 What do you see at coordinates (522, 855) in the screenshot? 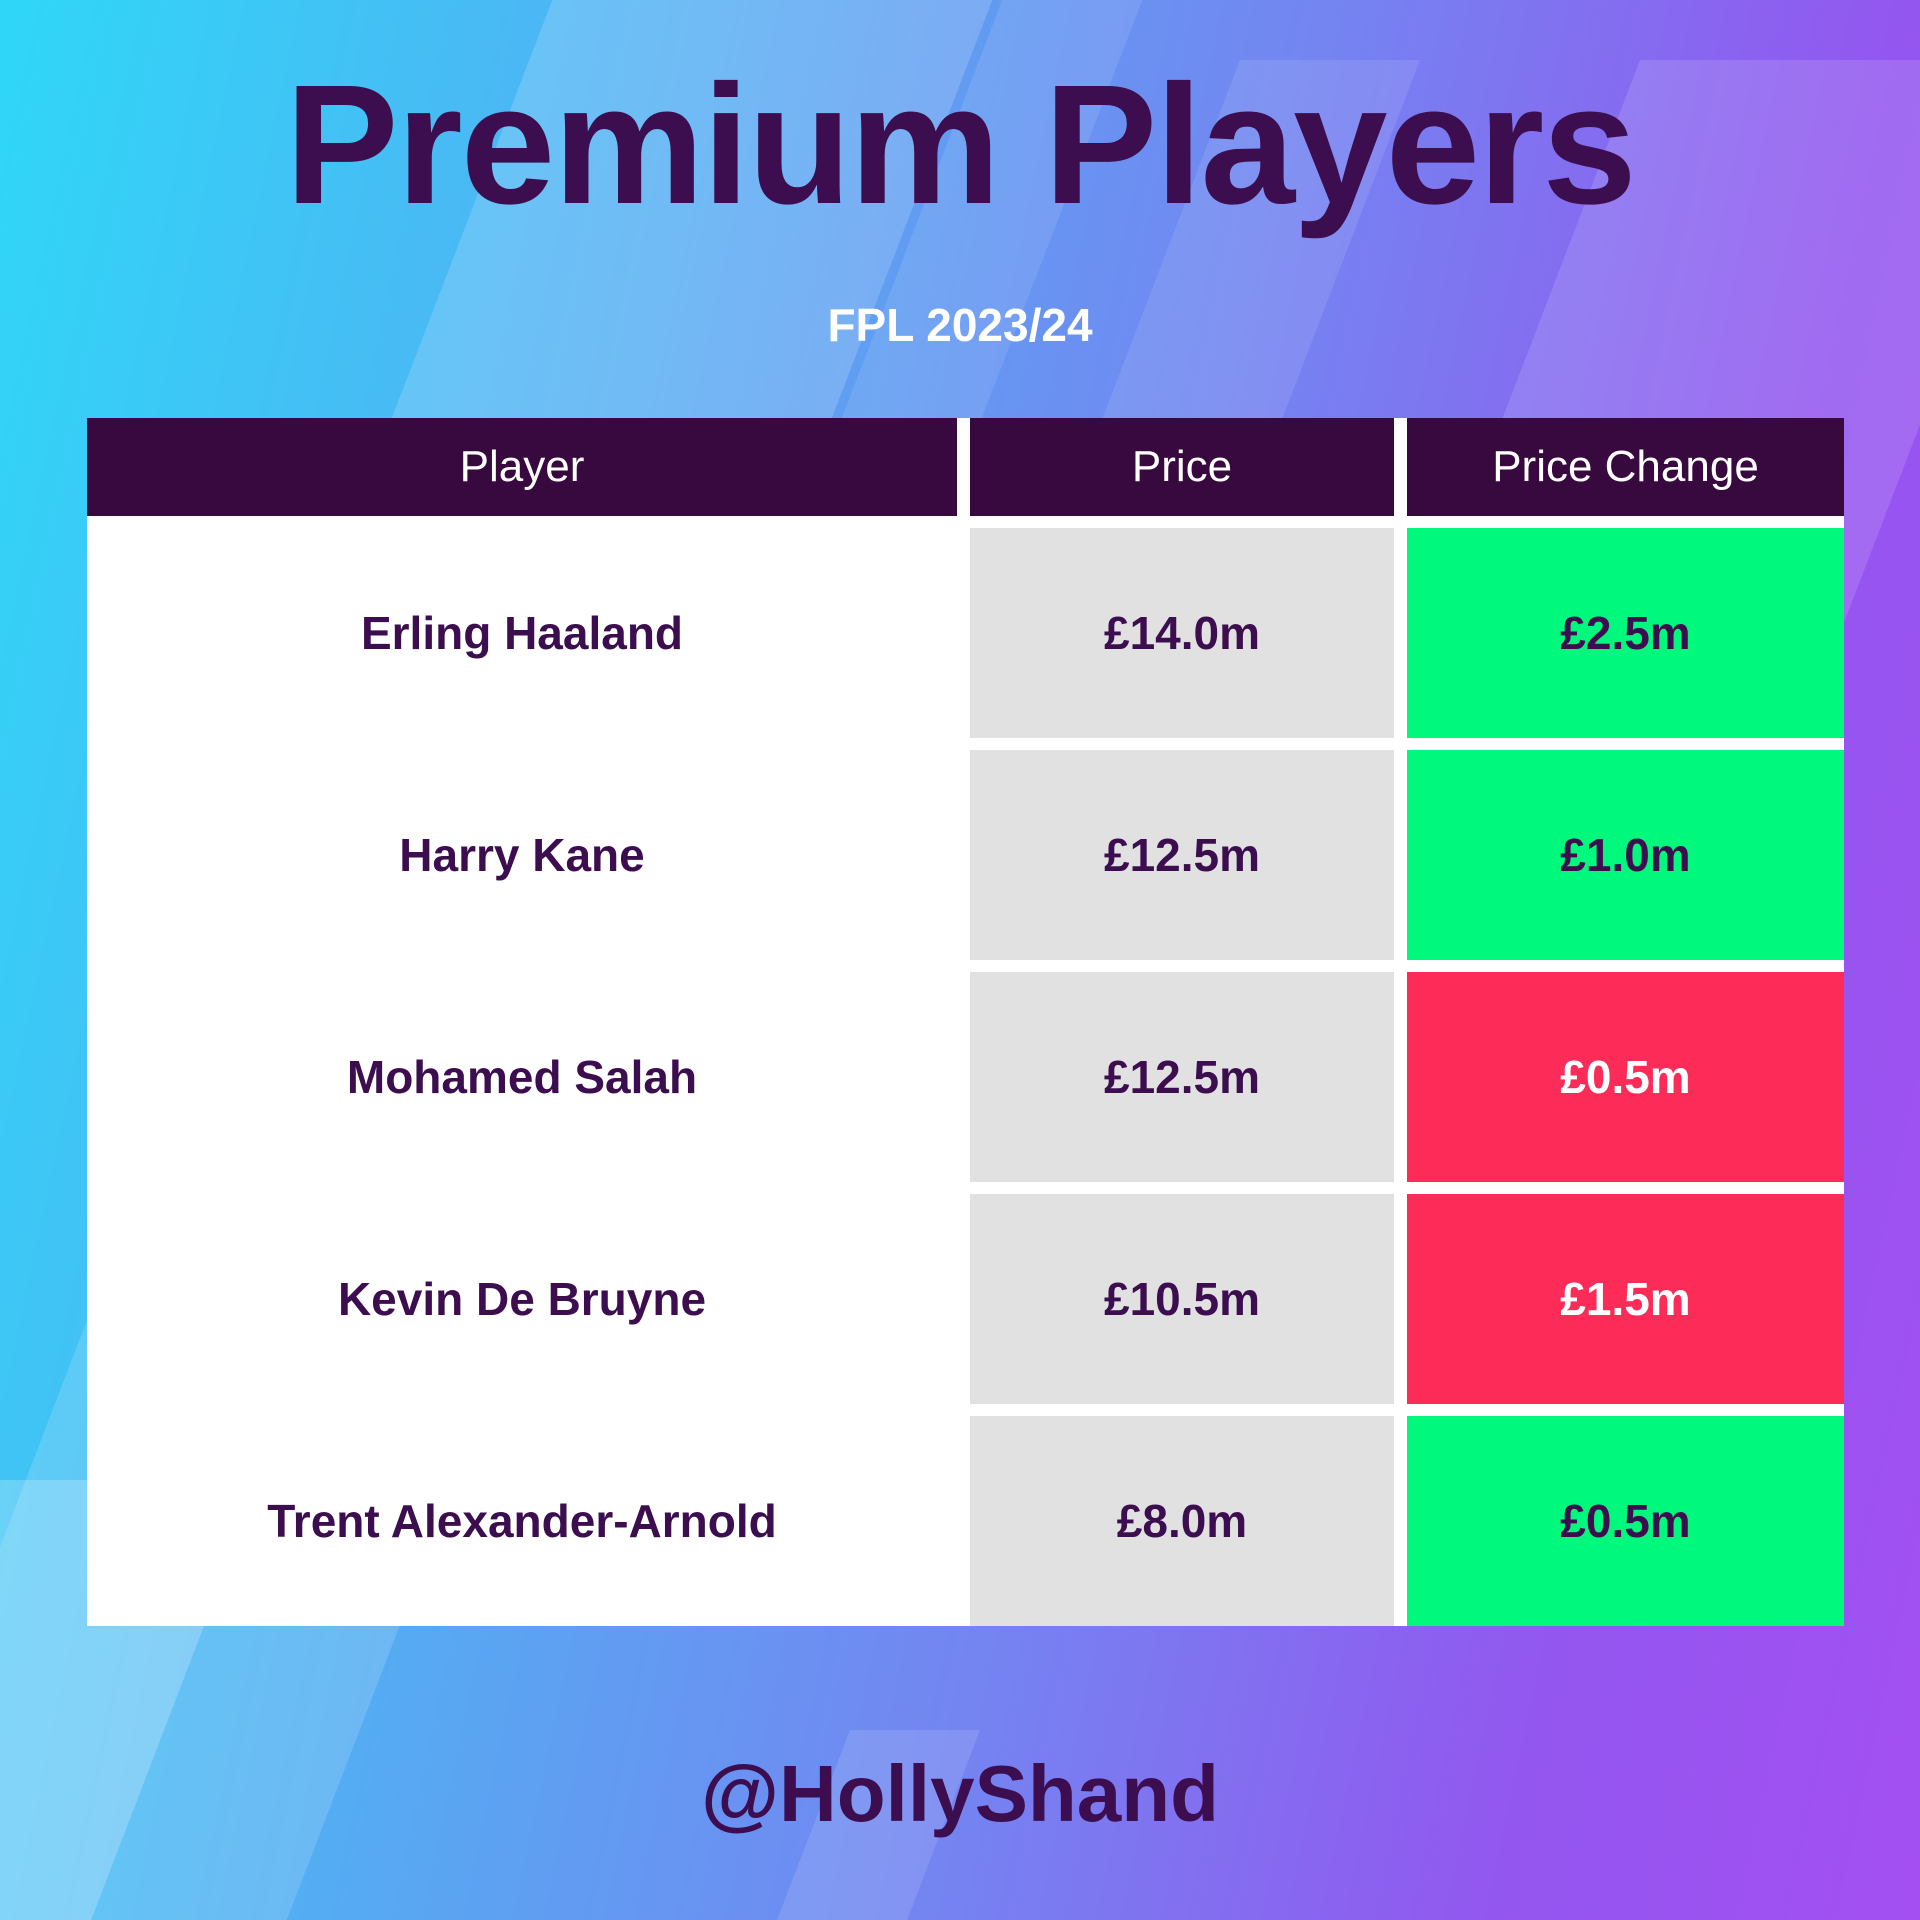
I see `player-name-cell: Harry Kane` at bounding box center [522, 855].